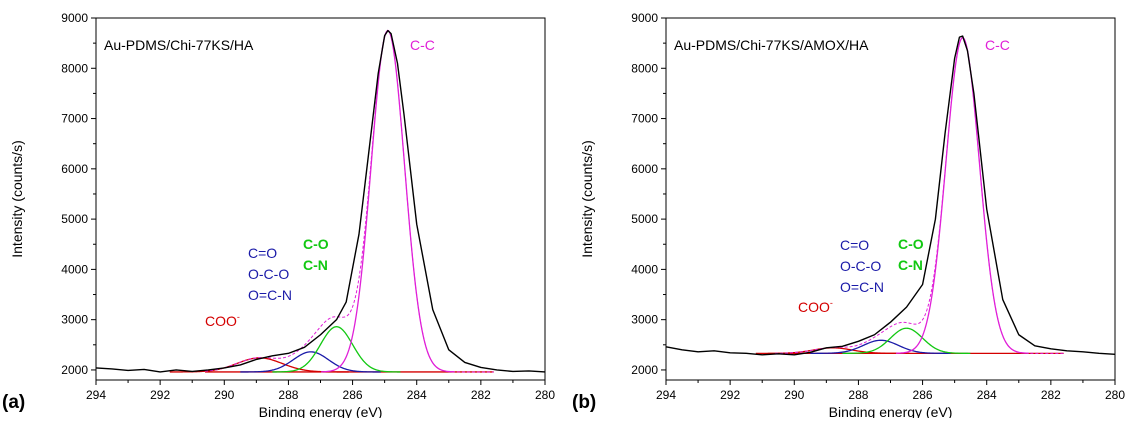 The width and height of the screenshot is (1140, 423). What do you see at coordinates (179, 45) in the screenshot?
I see `sample-label: Au-PDMS/Chi-77KS/HA` at bounding box center [179, 45].